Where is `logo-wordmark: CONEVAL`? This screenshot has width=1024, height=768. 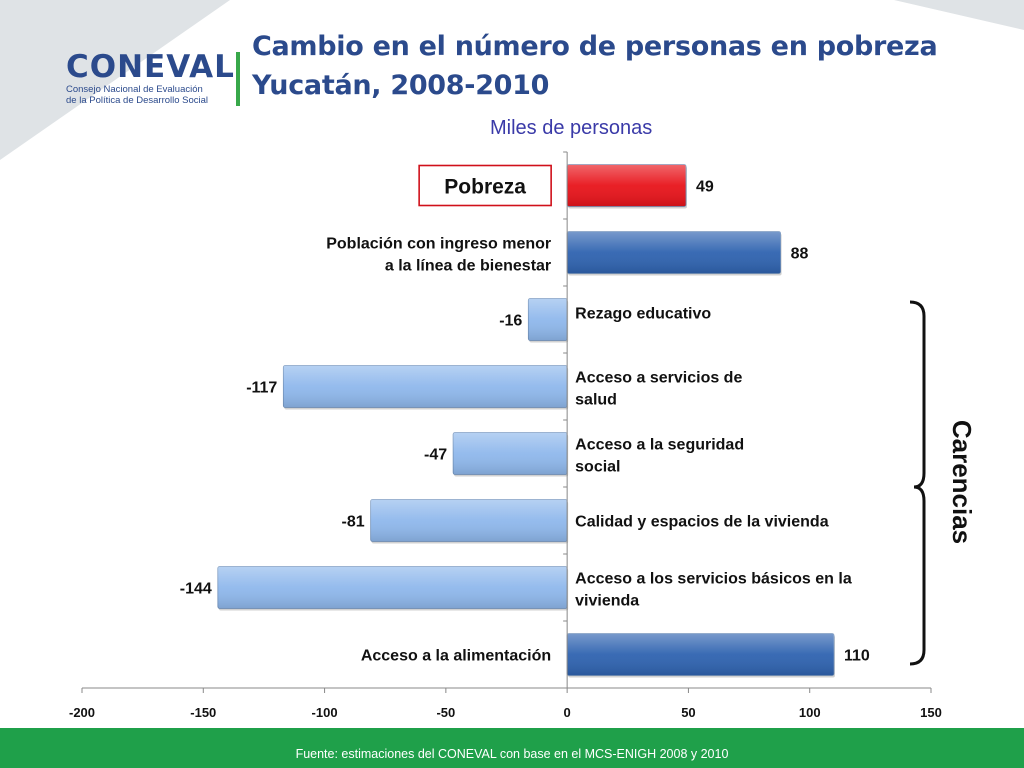 logo-wordmark: CONEVAL is located at coordinates (150, 67).